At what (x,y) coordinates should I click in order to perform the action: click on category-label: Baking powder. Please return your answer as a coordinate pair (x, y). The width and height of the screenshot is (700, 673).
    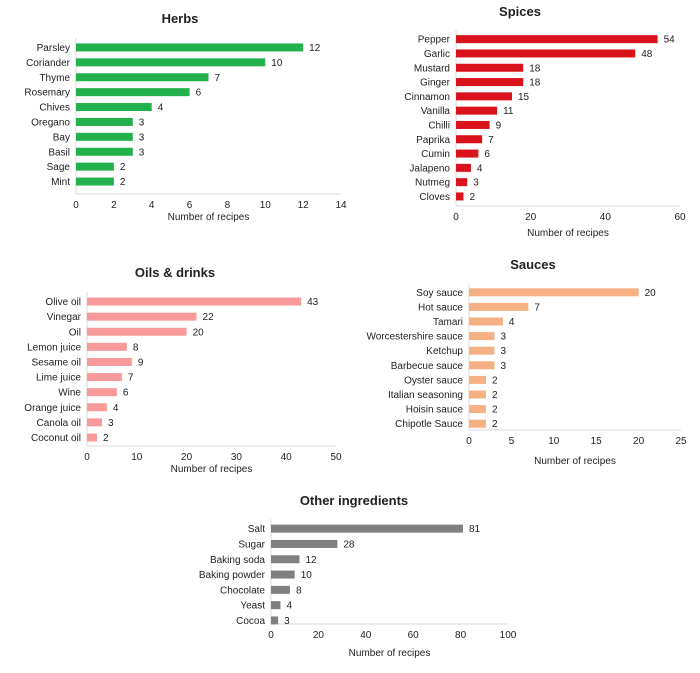
    Looking at the image, I should click on (232, 575).